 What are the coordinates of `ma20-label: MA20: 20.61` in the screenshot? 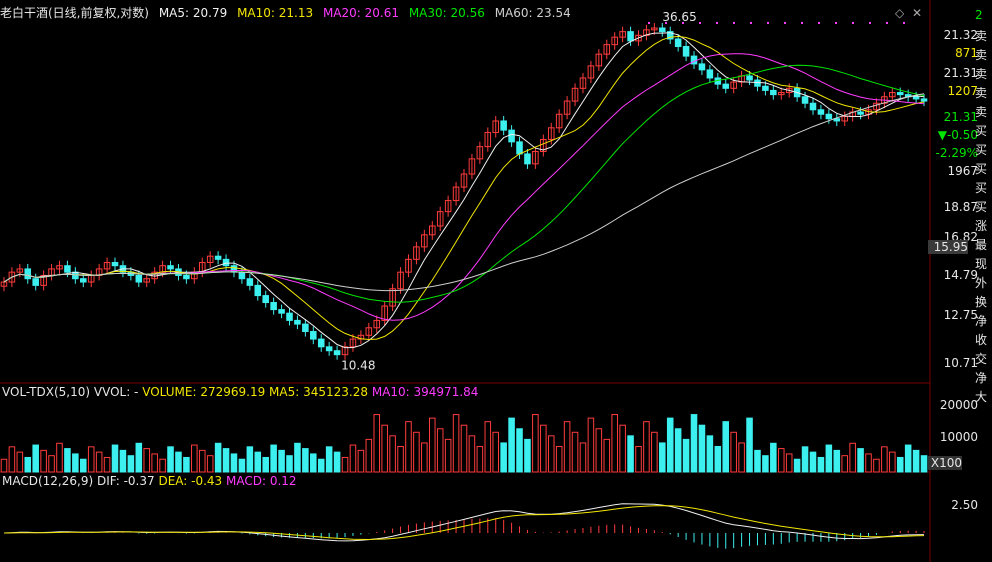 It's located at (360, 13).